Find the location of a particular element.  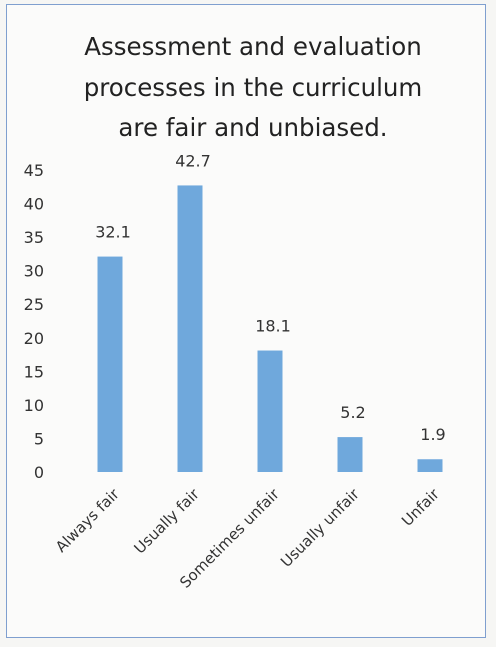

data-label: 18.1 is located at coordinates (273, 326).